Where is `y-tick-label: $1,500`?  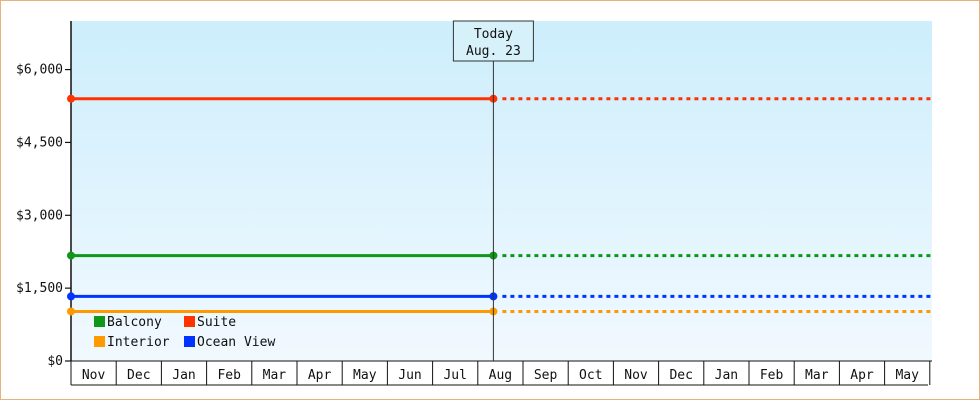 y-tick-label: $1,500 is located at coordinates (39, 288).